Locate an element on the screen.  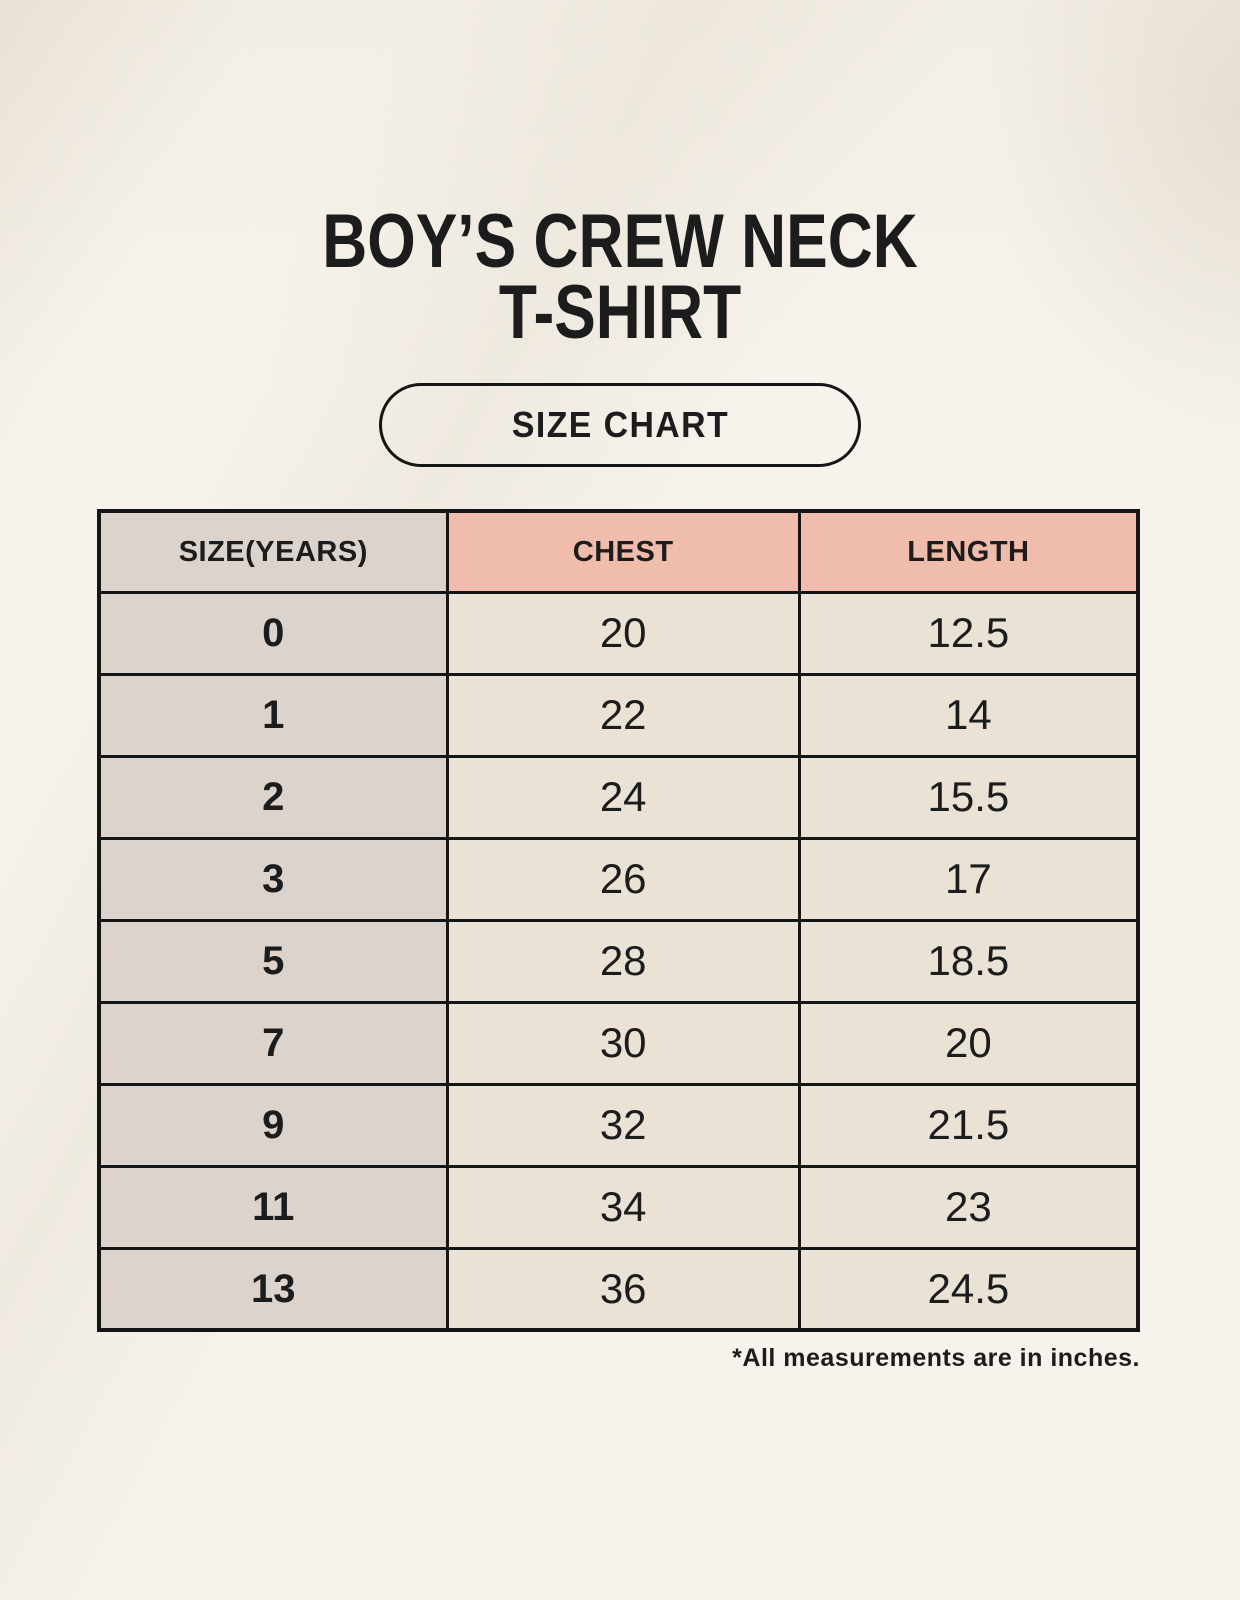
size-chart-badge: SIZE CHART is located at coordinates (620, 425).